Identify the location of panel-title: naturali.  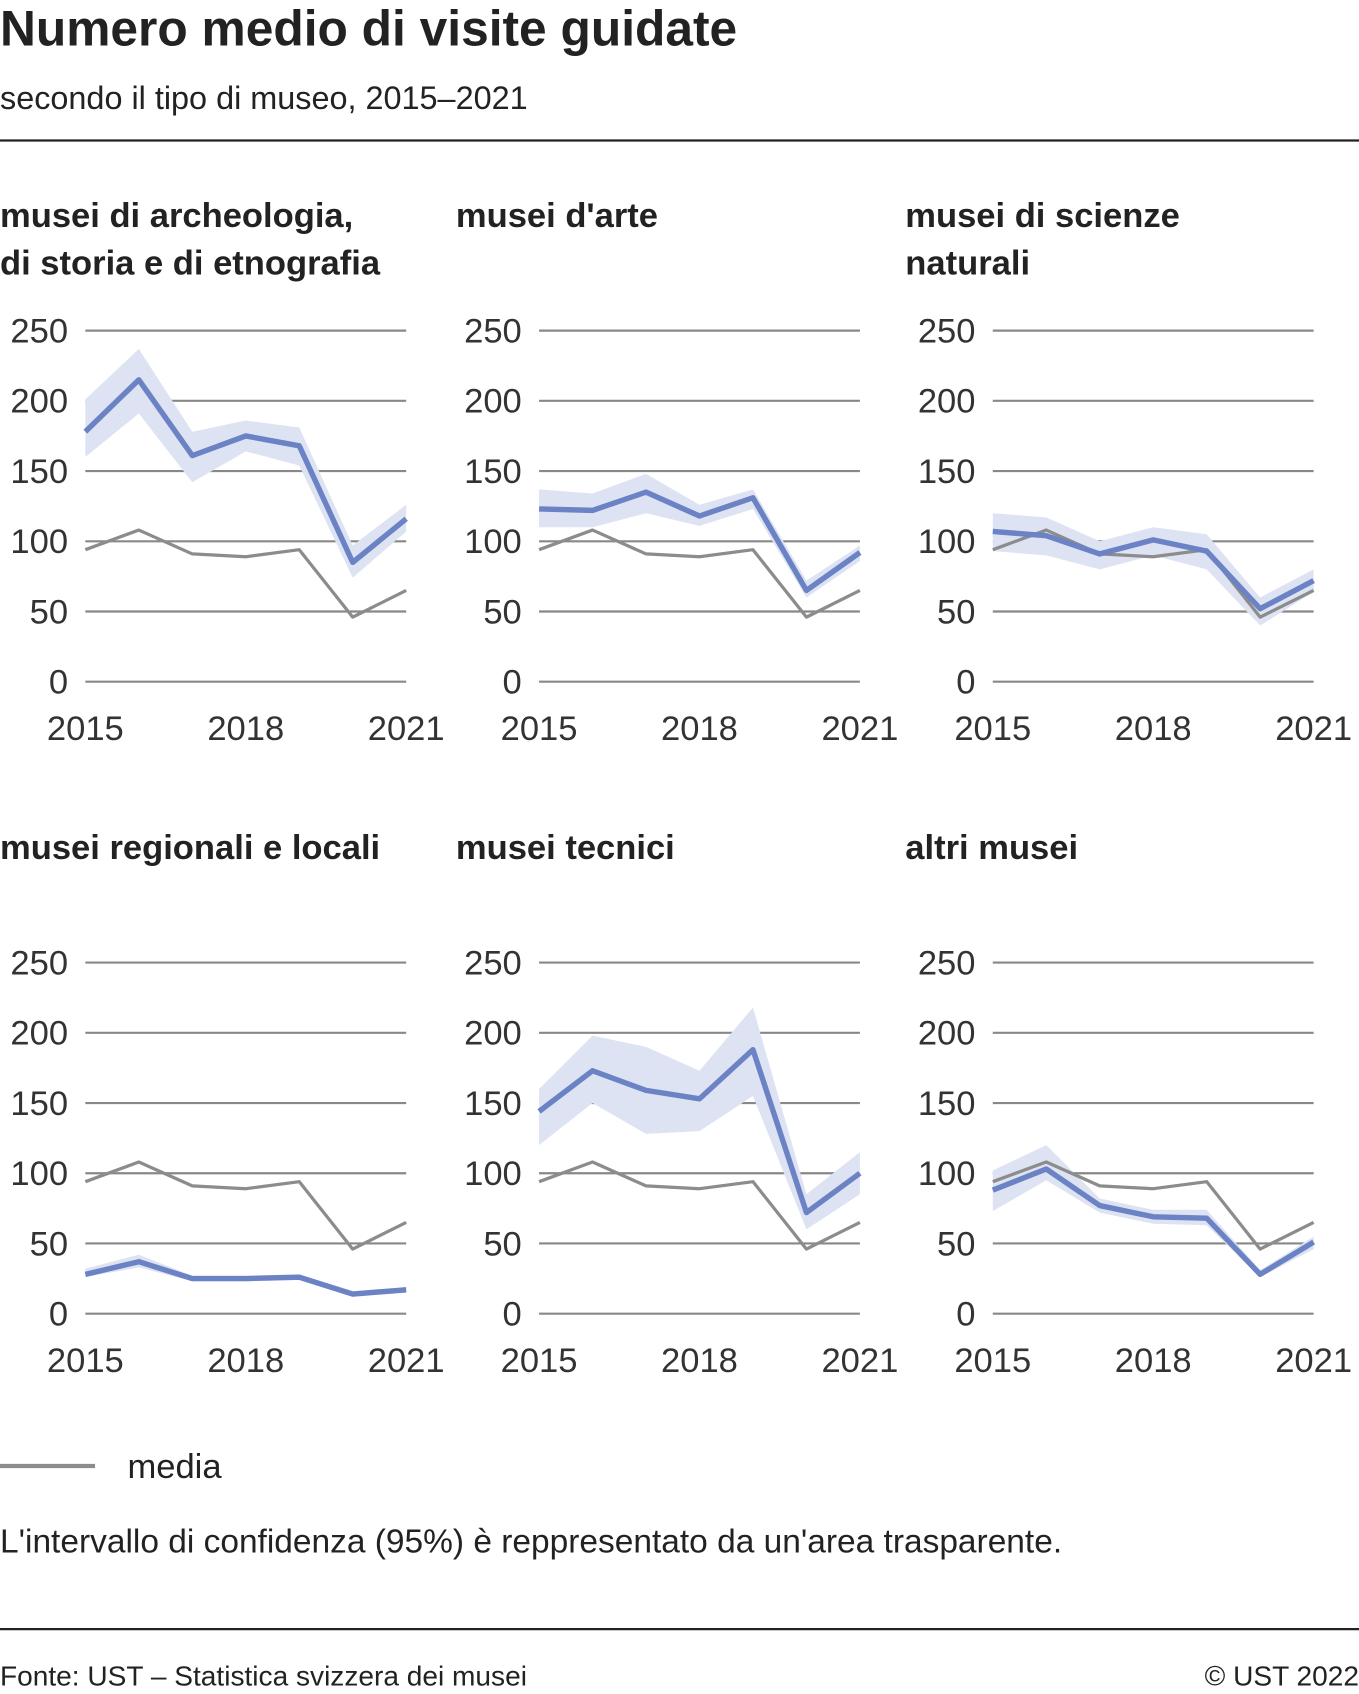
(967, 263).